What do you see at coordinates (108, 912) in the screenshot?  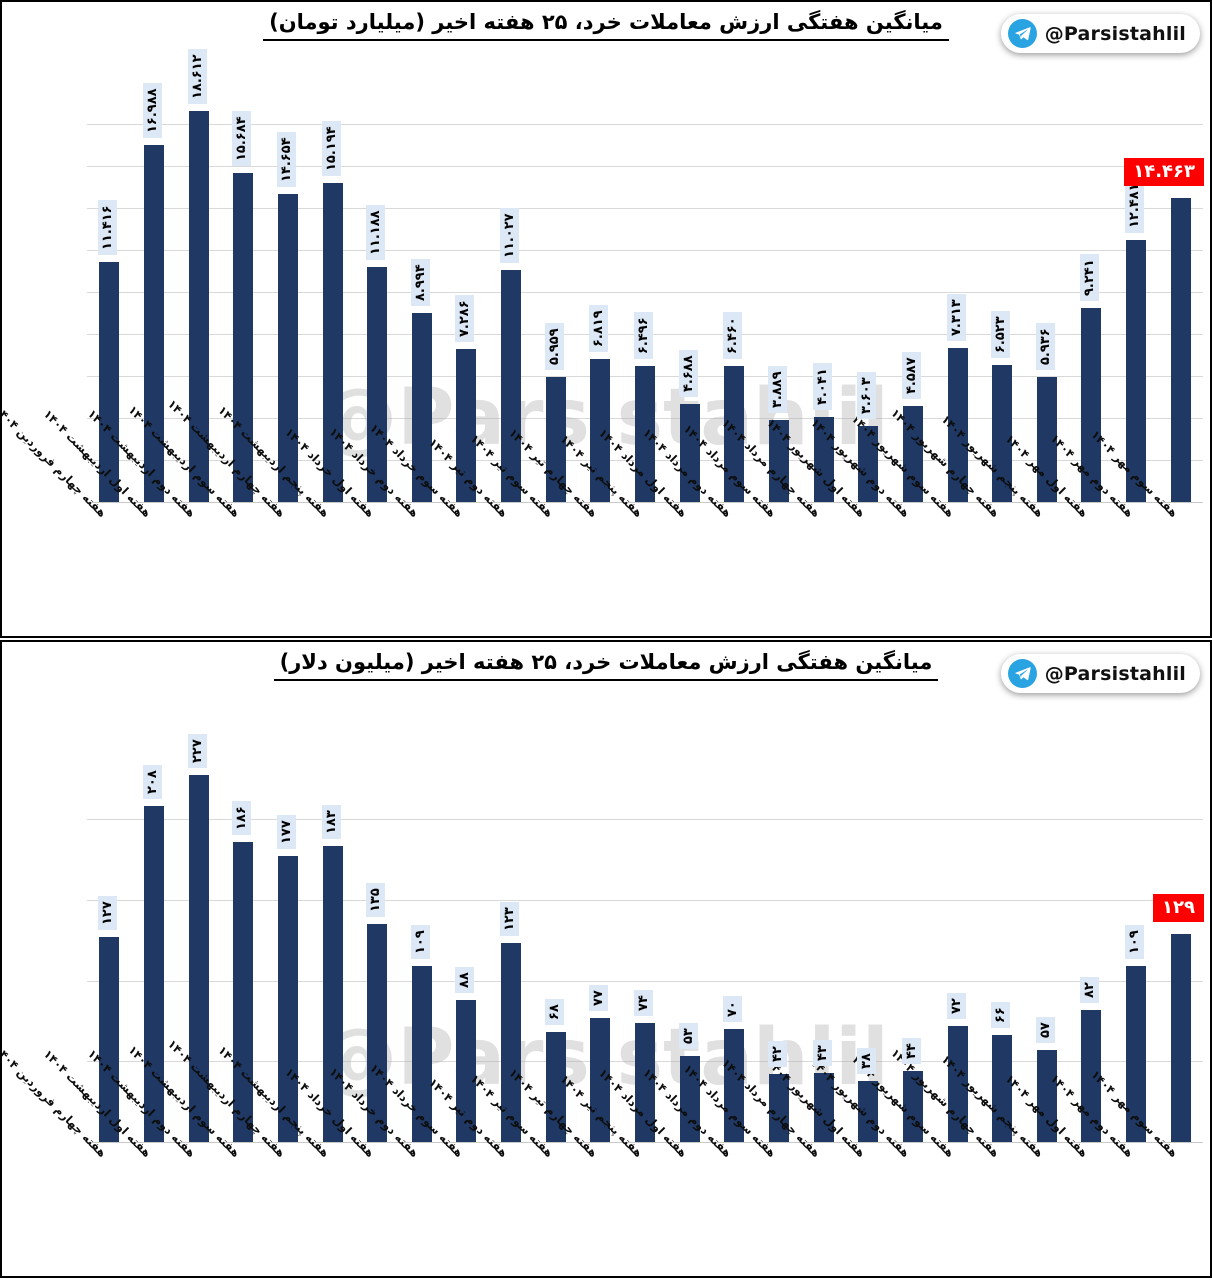 I see `bar-value-label: ۱۲۷` at bounding box center [108, 912].